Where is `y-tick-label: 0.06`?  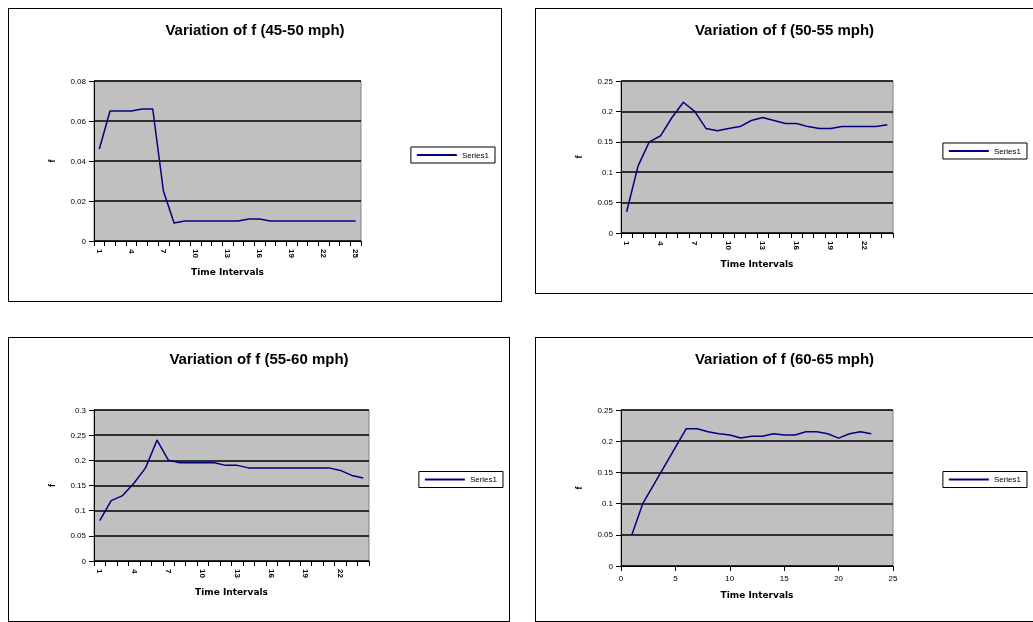
y-tick-label: 0.06 is located at coordinates (78, 121).